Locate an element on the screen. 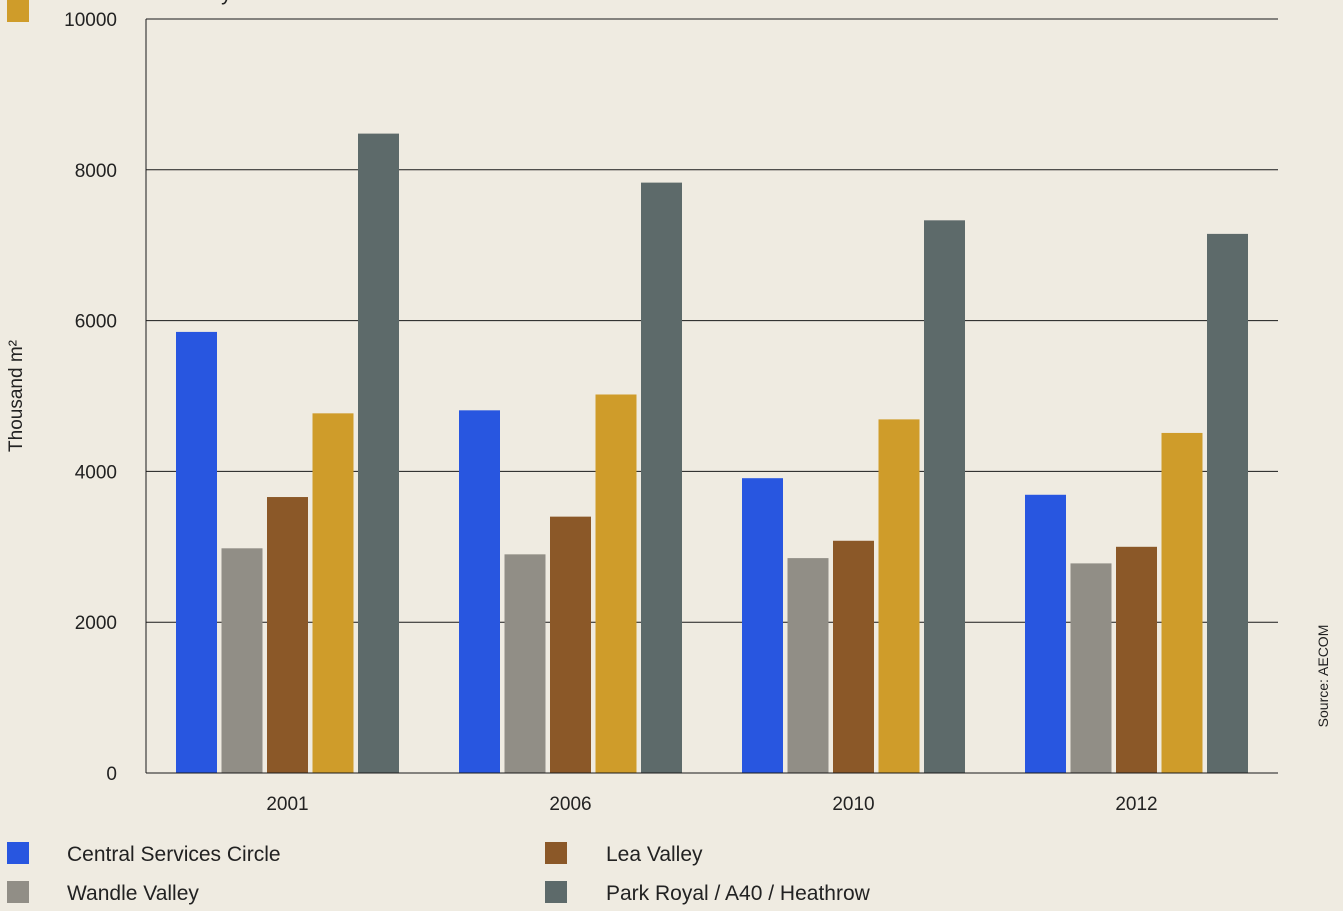 This screenshot has height=911, width=1343. y-tick-label: 8000 is located at coordinates (96, 171).